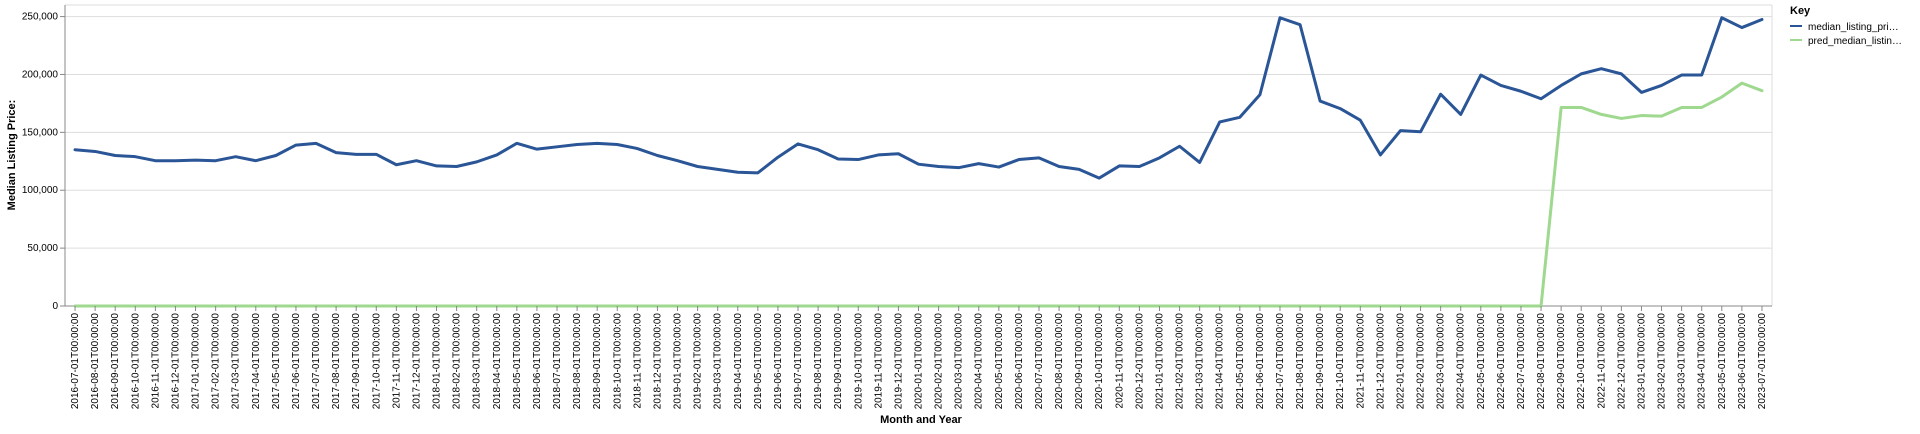 This screenshot has height=434, width=1920. I want to click on x-tick-label: 2020-10-01T00:00:00, so click(1099, 361).